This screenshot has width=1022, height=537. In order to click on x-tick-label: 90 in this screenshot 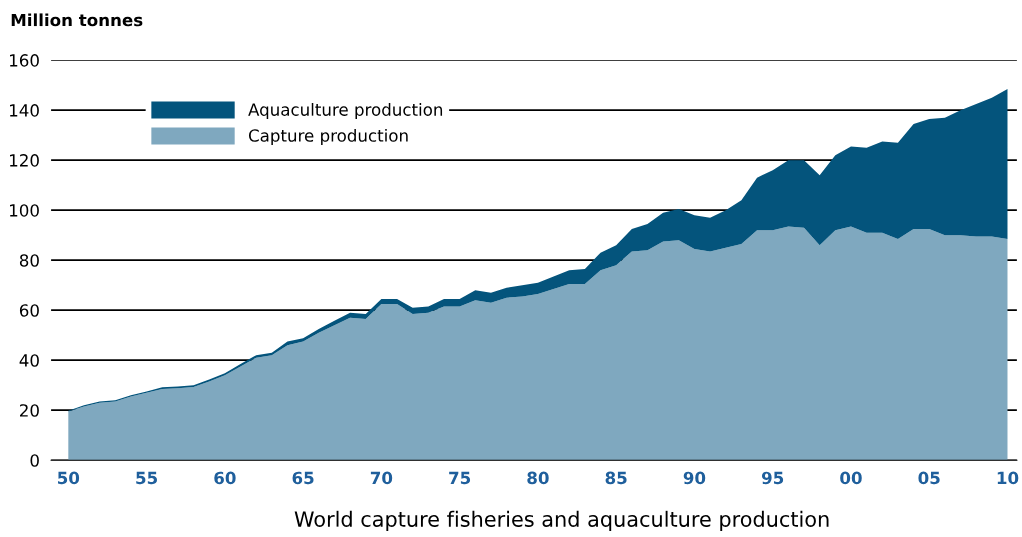, I will do `click(694, 478)`.